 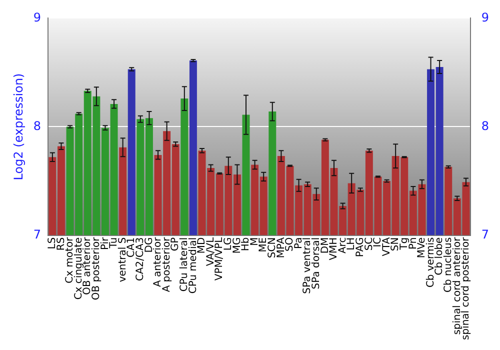 I want to click on x-tick-label: MVe, so click(x=422, y=247).